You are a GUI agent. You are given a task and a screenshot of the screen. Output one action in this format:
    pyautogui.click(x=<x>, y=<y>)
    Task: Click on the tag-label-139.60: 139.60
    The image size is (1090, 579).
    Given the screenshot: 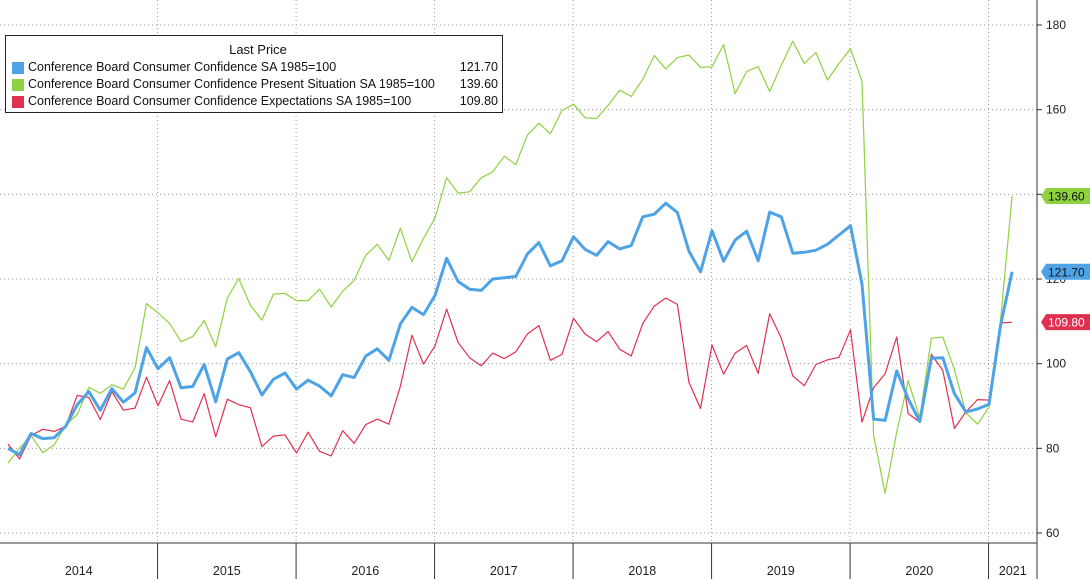 What is the action you would take?
    pyautogui.click(x=1066, y=197)
    